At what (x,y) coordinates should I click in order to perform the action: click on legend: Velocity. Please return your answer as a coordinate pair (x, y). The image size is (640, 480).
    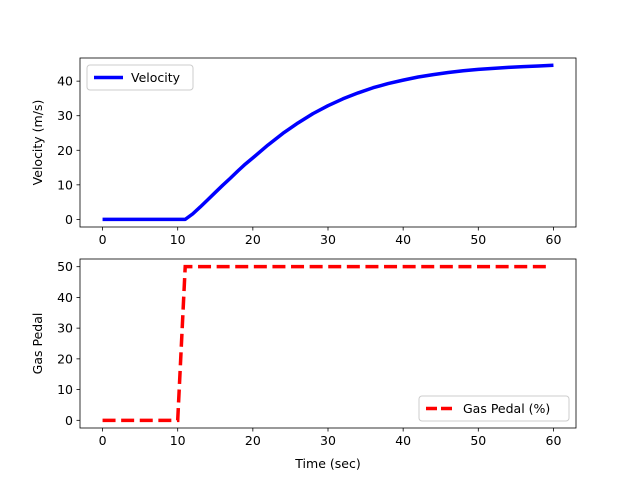
    Looking at the image, I should click on (140, 77).